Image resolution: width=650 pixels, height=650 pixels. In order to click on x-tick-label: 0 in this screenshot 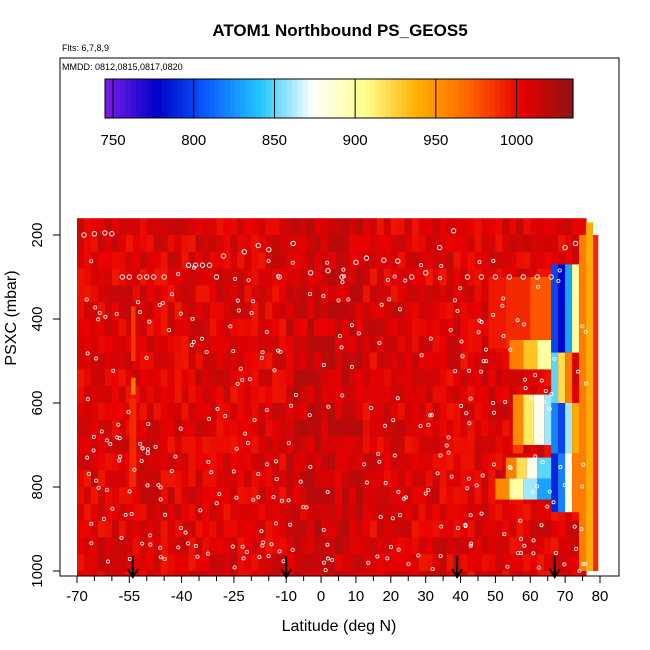, I will do `click(321, 596)`.